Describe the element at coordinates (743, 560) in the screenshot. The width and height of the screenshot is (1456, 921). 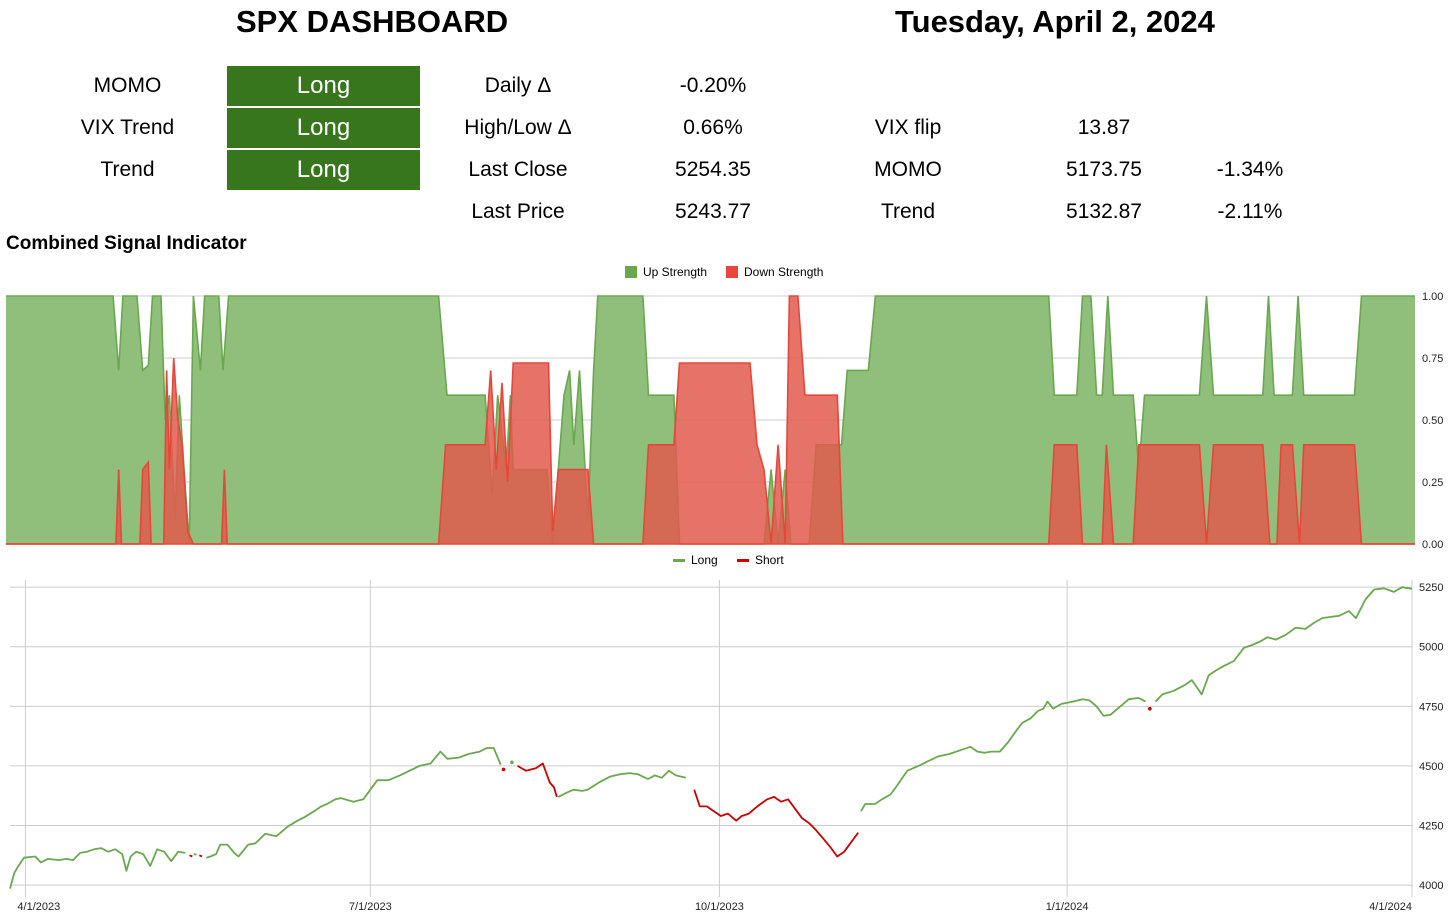
I see `legend-line-short` at that location.